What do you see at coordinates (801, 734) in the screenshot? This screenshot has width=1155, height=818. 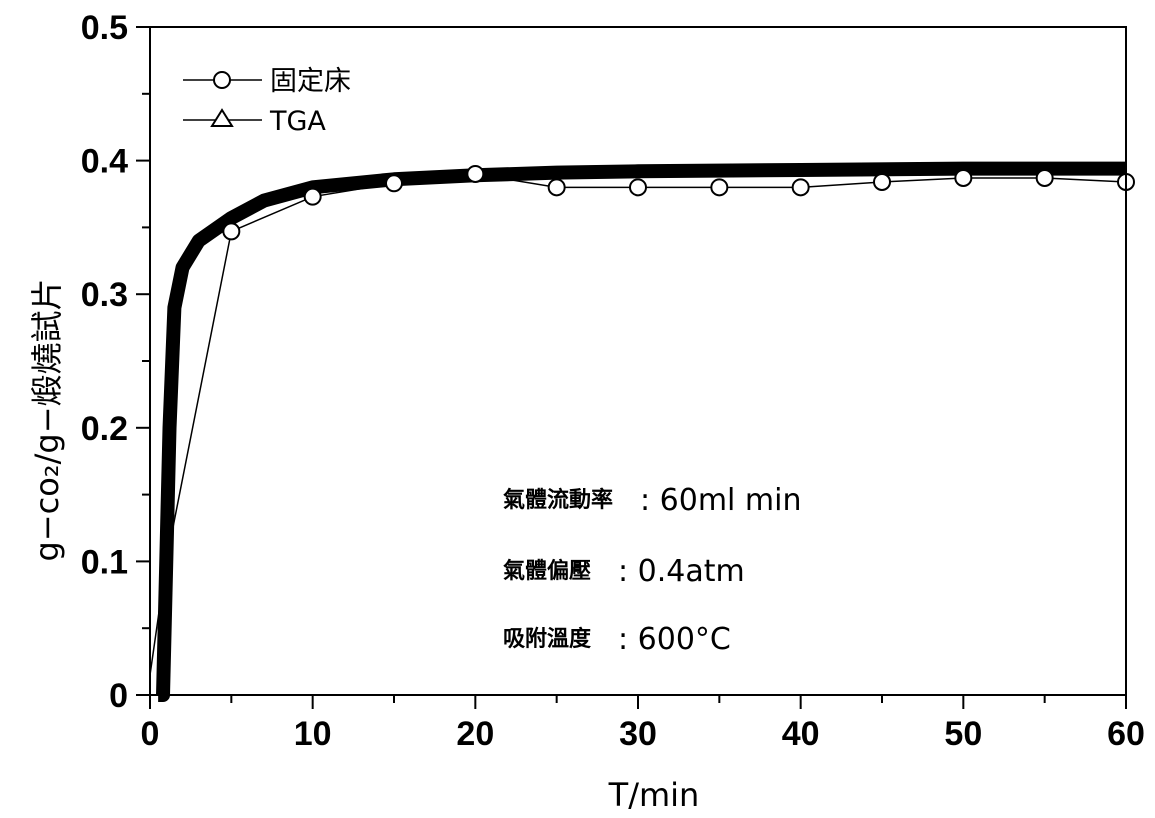 I see `x-tick-label: 40` at bounding box center [801, 734].